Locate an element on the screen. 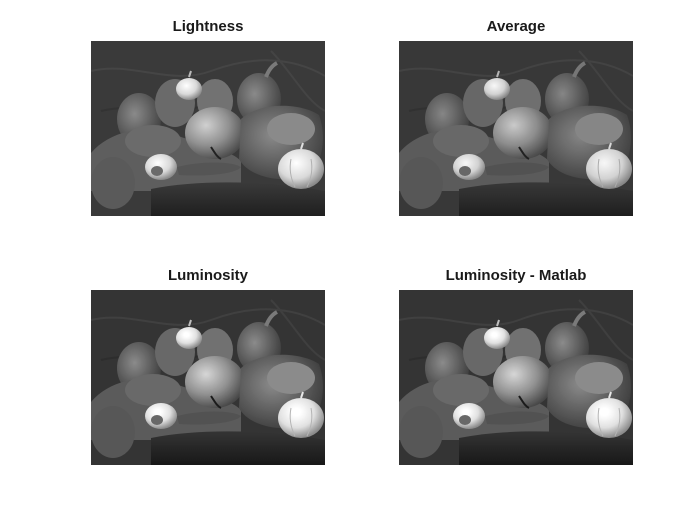  panel-luminosity: Luminosity is located at coordinates (208, 366).